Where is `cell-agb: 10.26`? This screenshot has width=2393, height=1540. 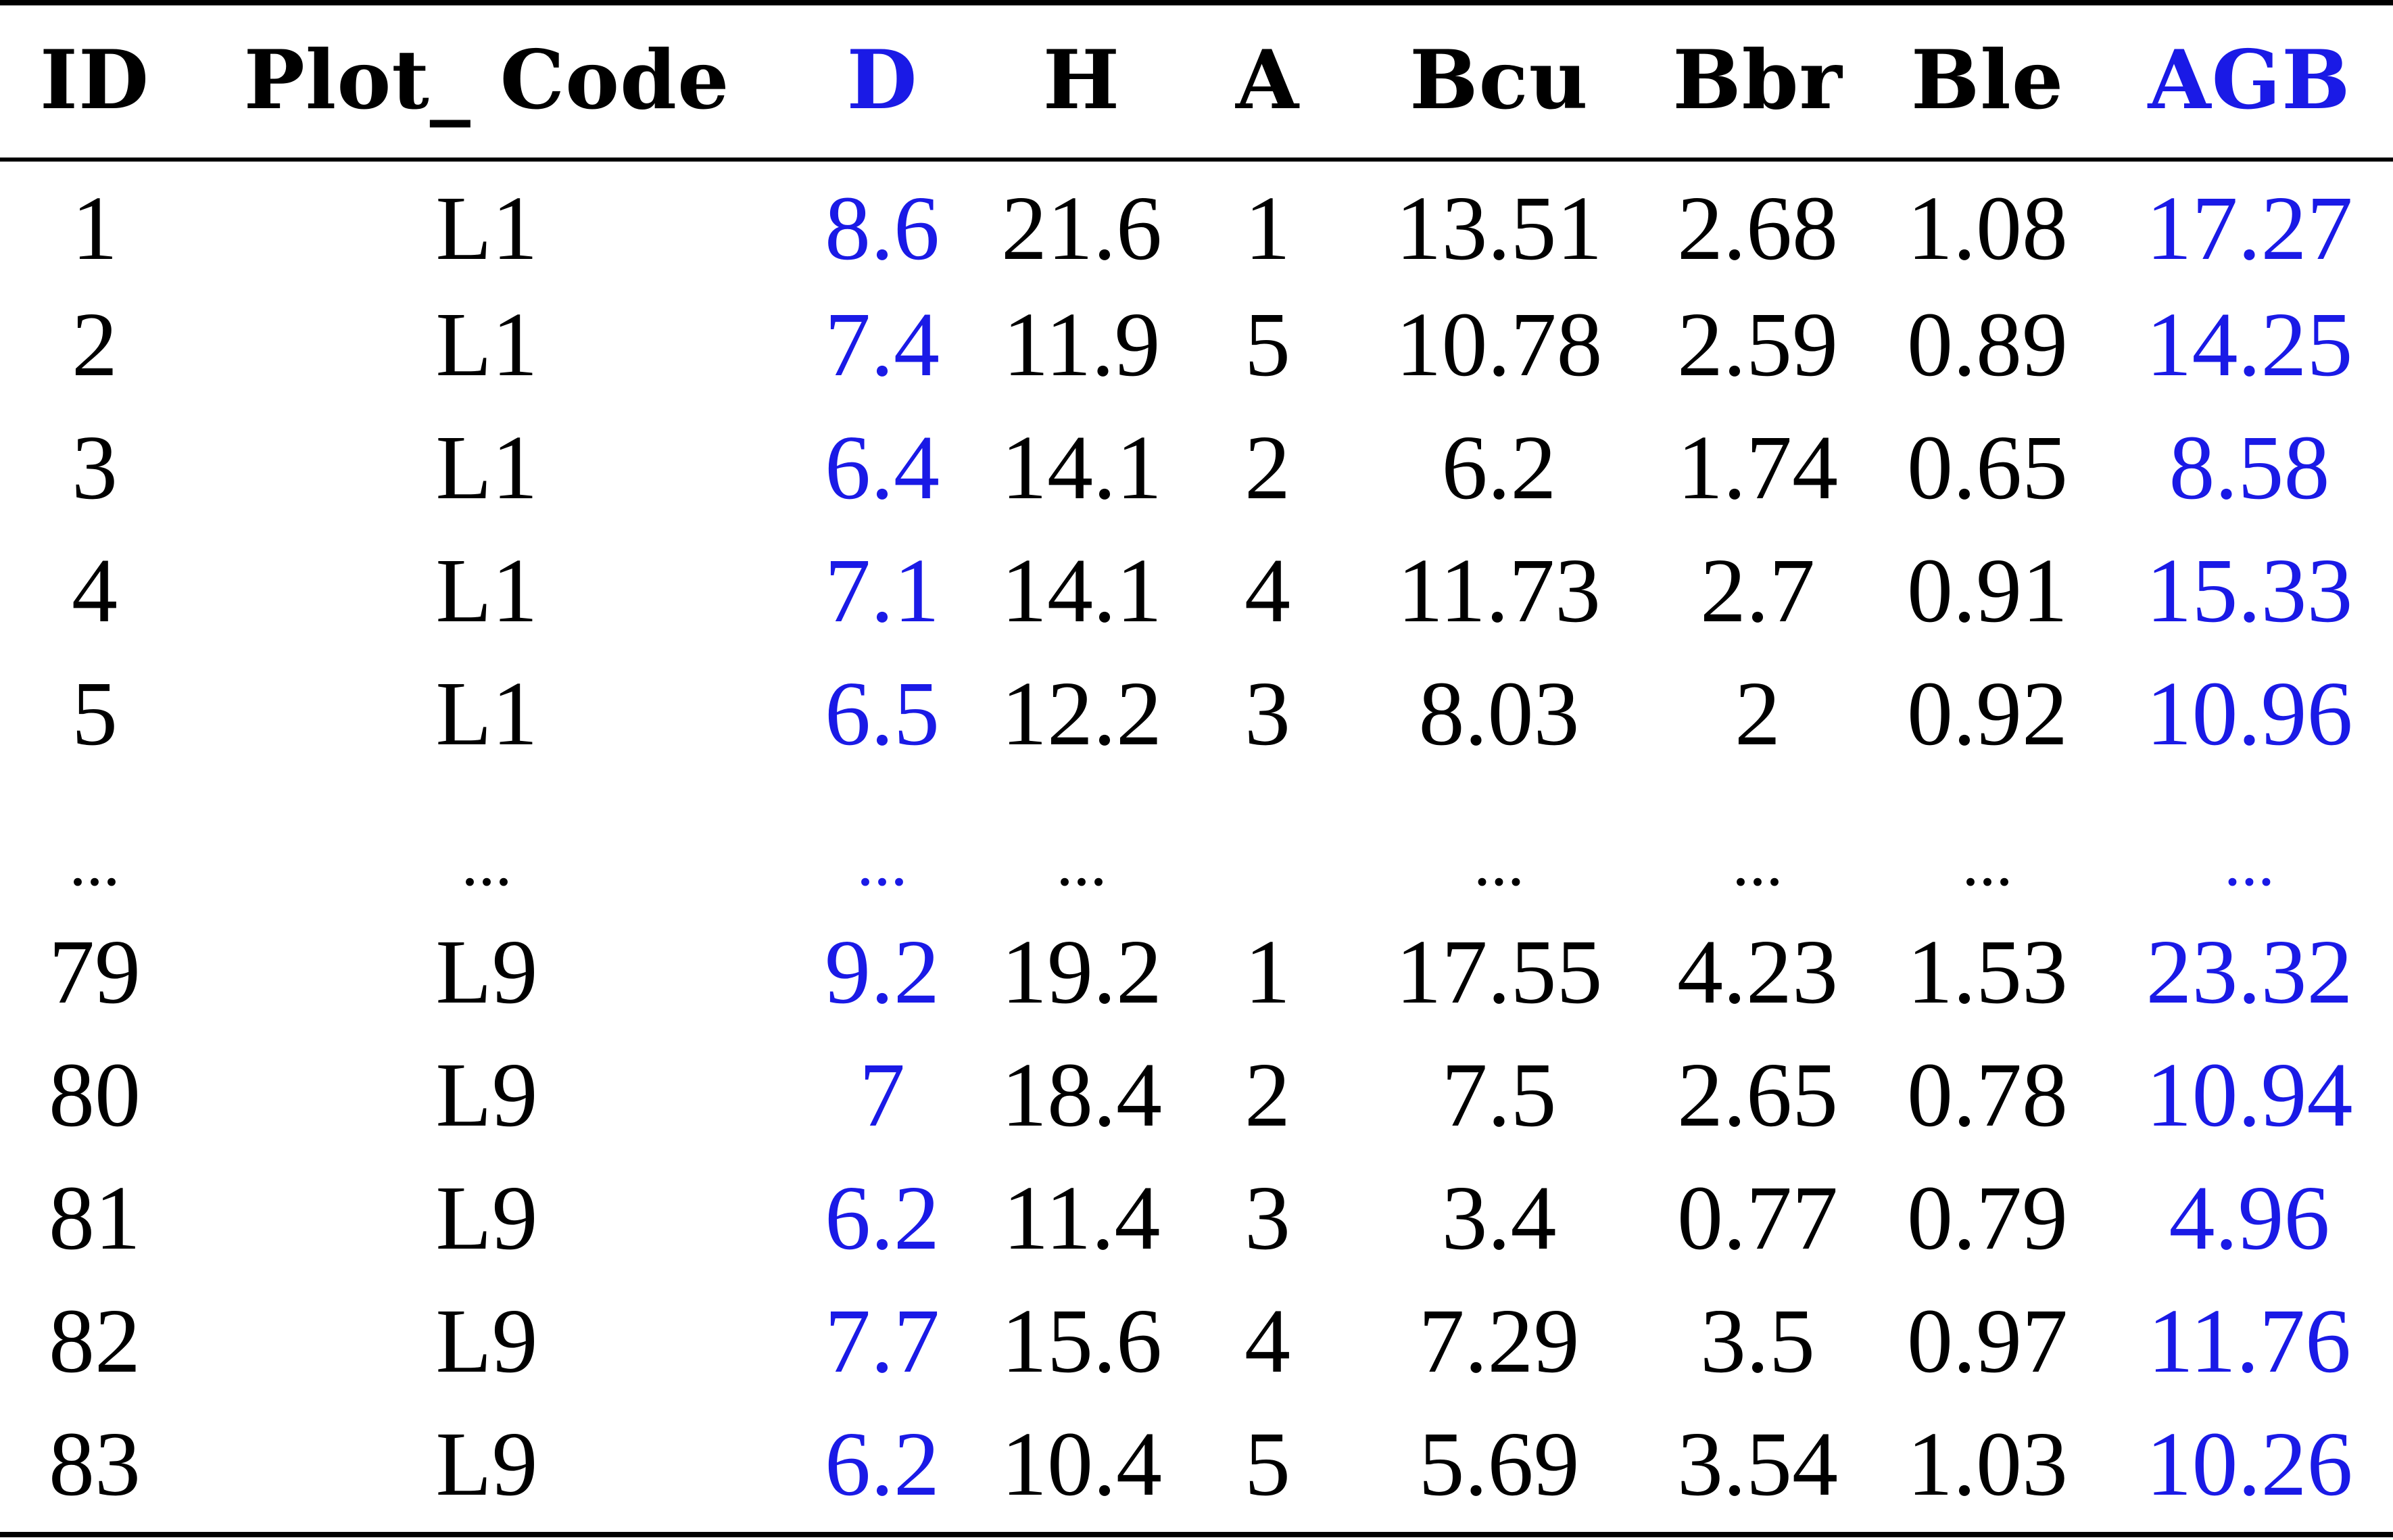 cell-agb: 10.26 is located at coordinates (2249, 1464).